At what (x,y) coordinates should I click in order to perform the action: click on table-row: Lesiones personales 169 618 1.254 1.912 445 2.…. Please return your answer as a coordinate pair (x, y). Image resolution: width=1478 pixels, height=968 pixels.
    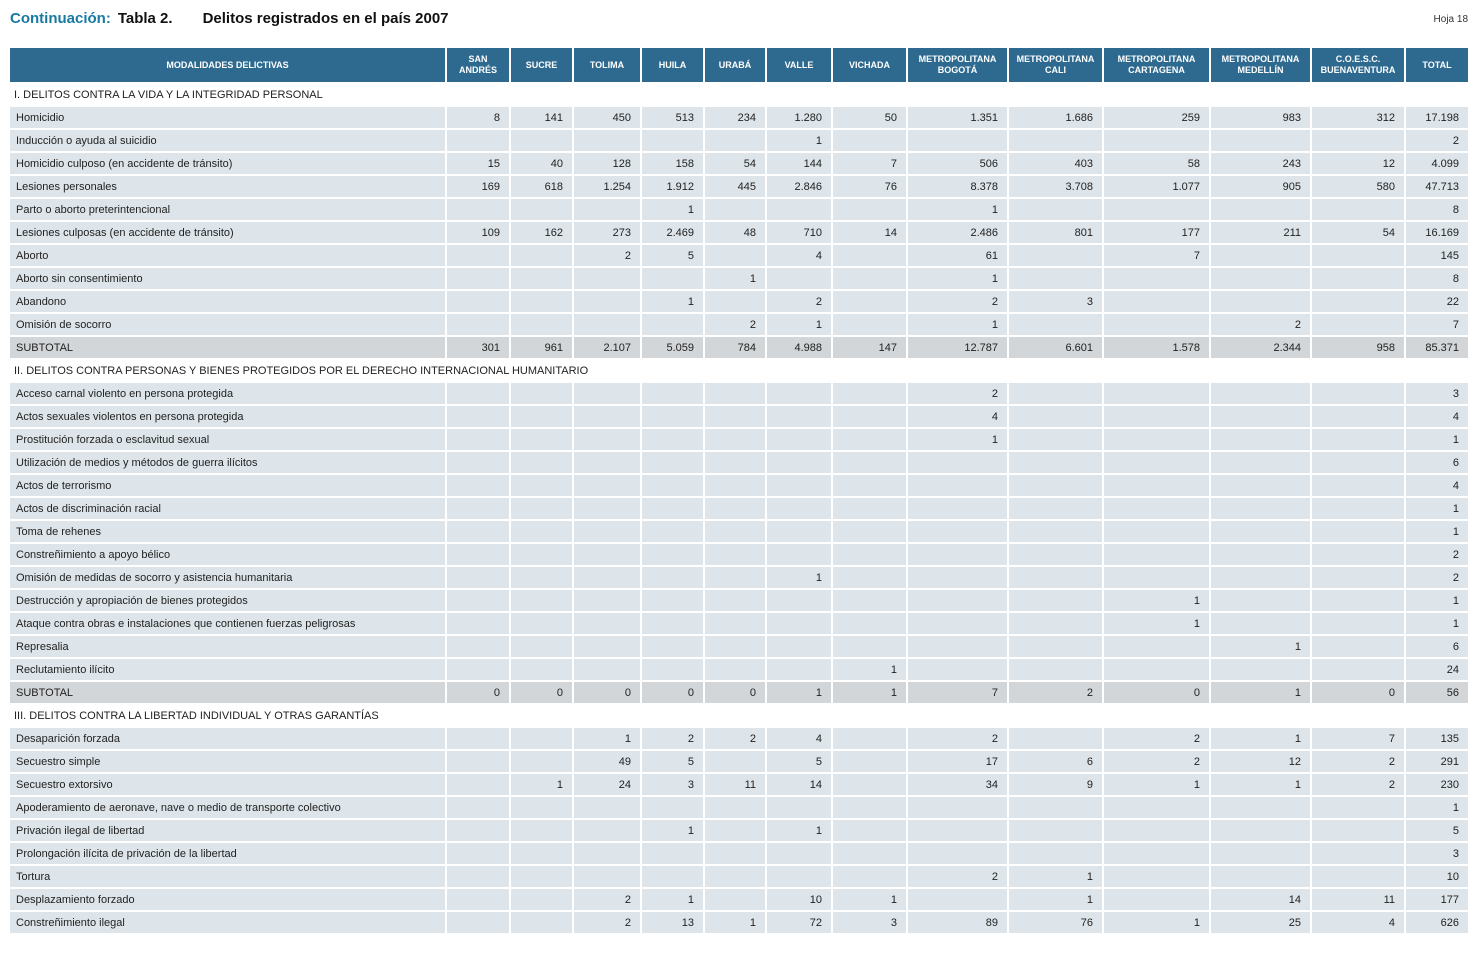
    Looking at the image, I should click on (739, 186).